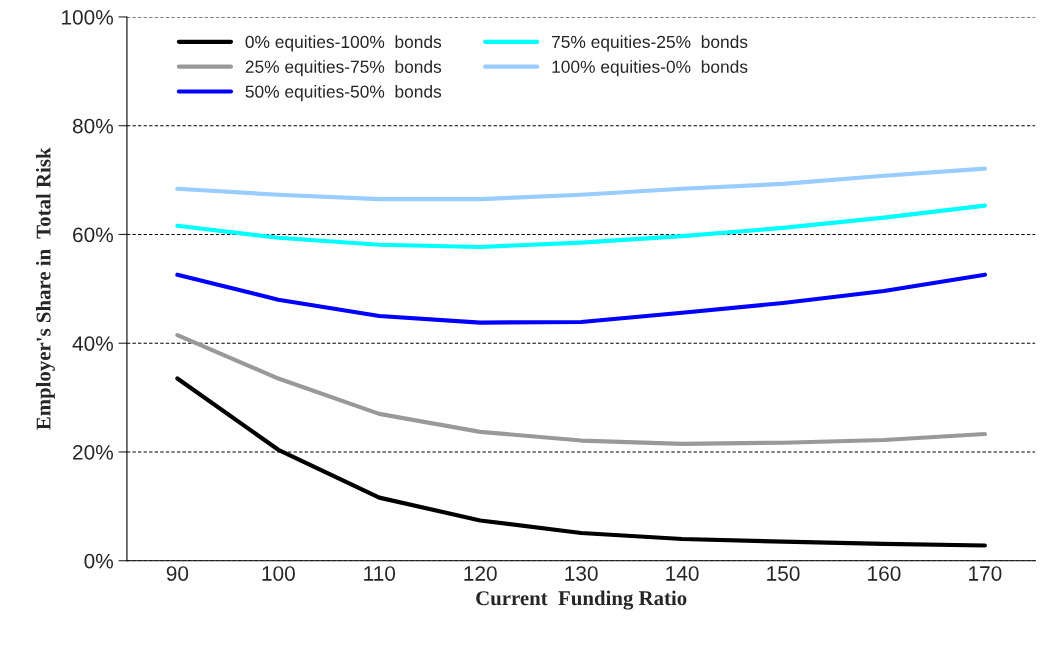 The image size is (1049, 652). I want to click on x-tick-label: 160, so click(884, 573).